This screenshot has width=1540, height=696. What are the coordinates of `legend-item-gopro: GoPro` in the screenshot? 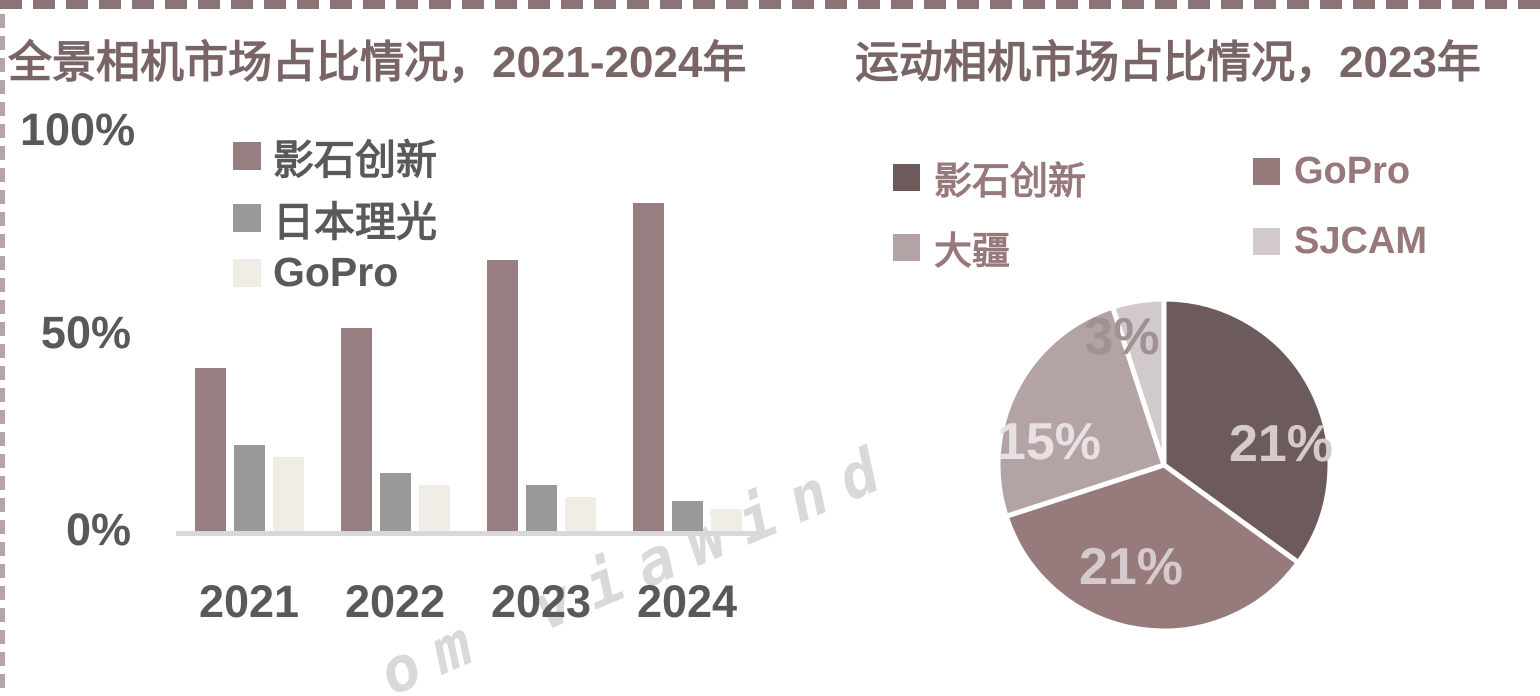 It's located at (315, 272).